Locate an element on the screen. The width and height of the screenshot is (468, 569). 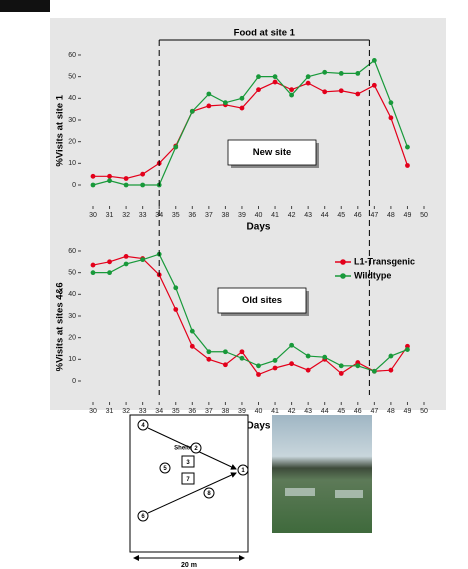
site-label: 4 is located at coordinates (143, 426).